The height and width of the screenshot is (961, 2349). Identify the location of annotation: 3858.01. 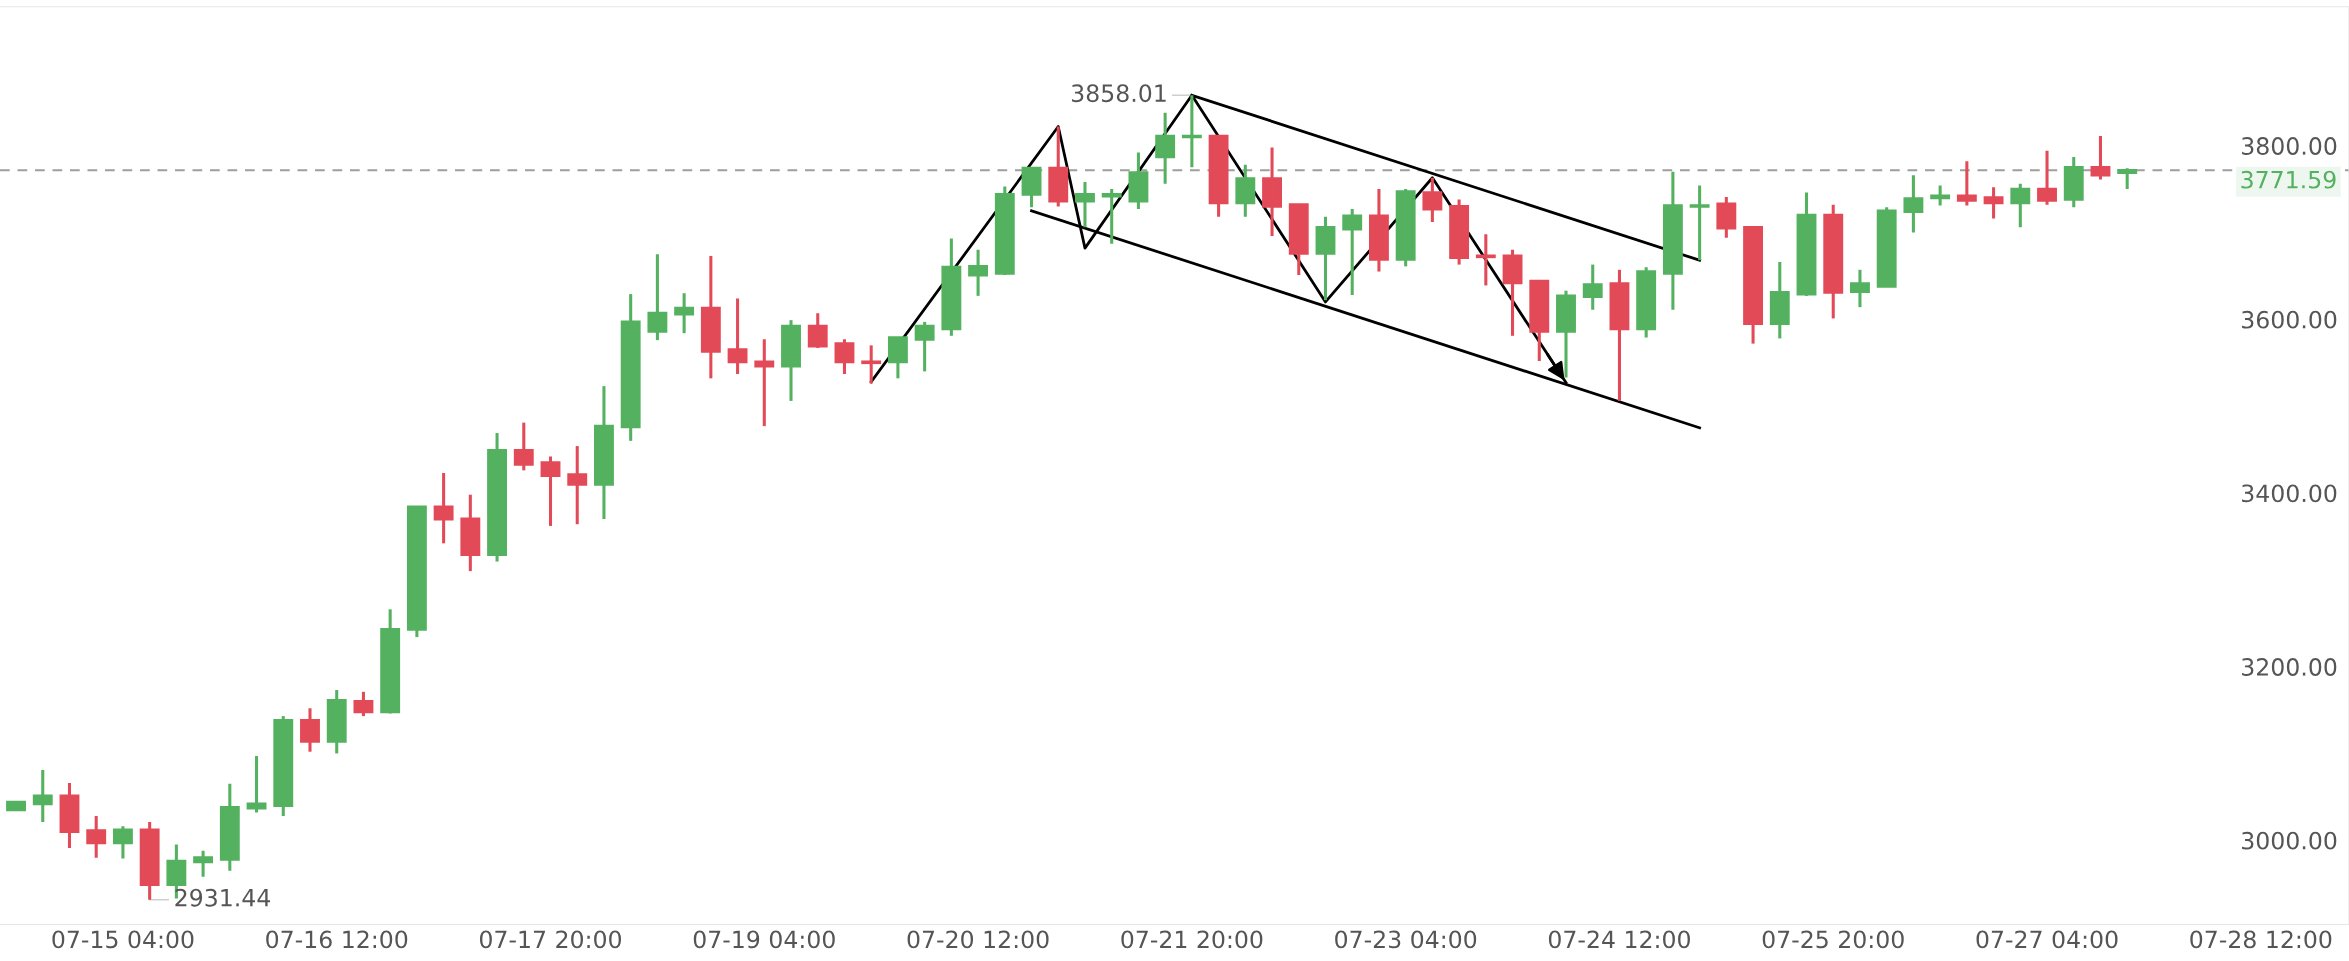
(1118, 93).